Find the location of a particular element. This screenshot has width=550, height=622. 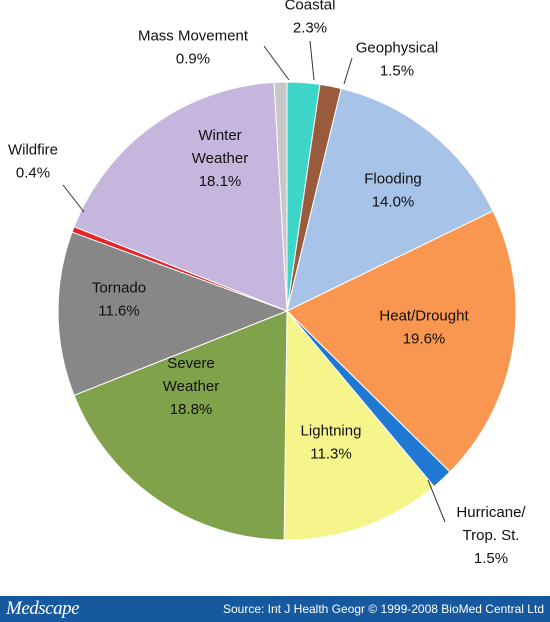

slice-label-coastal: Coastal 2.3% is located at coordinates (310, 18).